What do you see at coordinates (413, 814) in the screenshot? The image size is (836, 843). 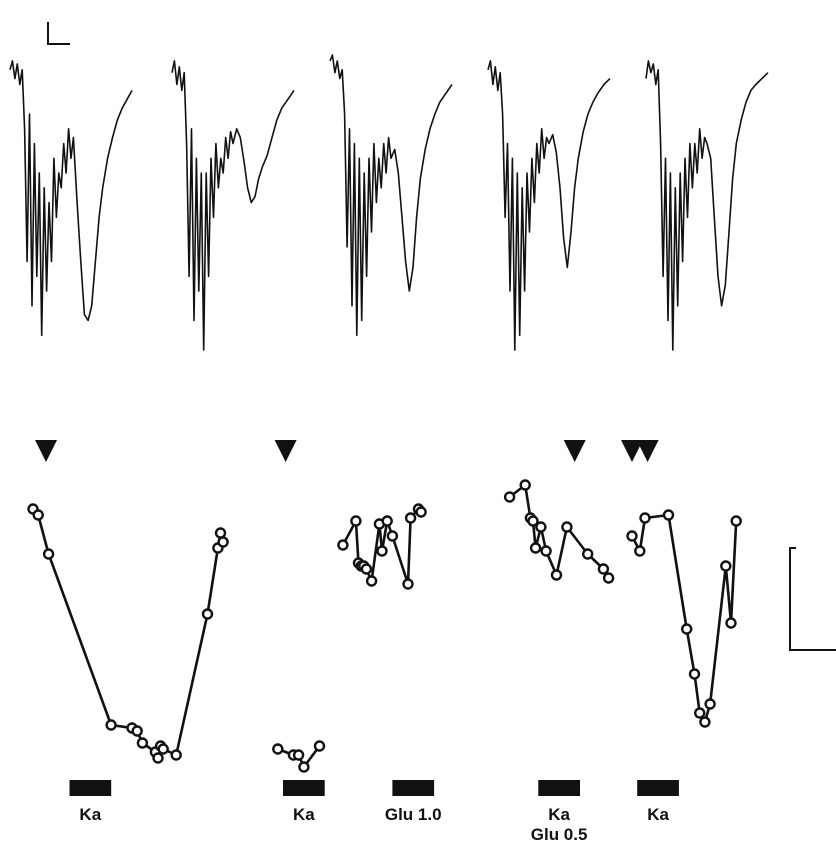 I see `stimulus-label-3: Glu 1.0` at bounding box center [413, 814].